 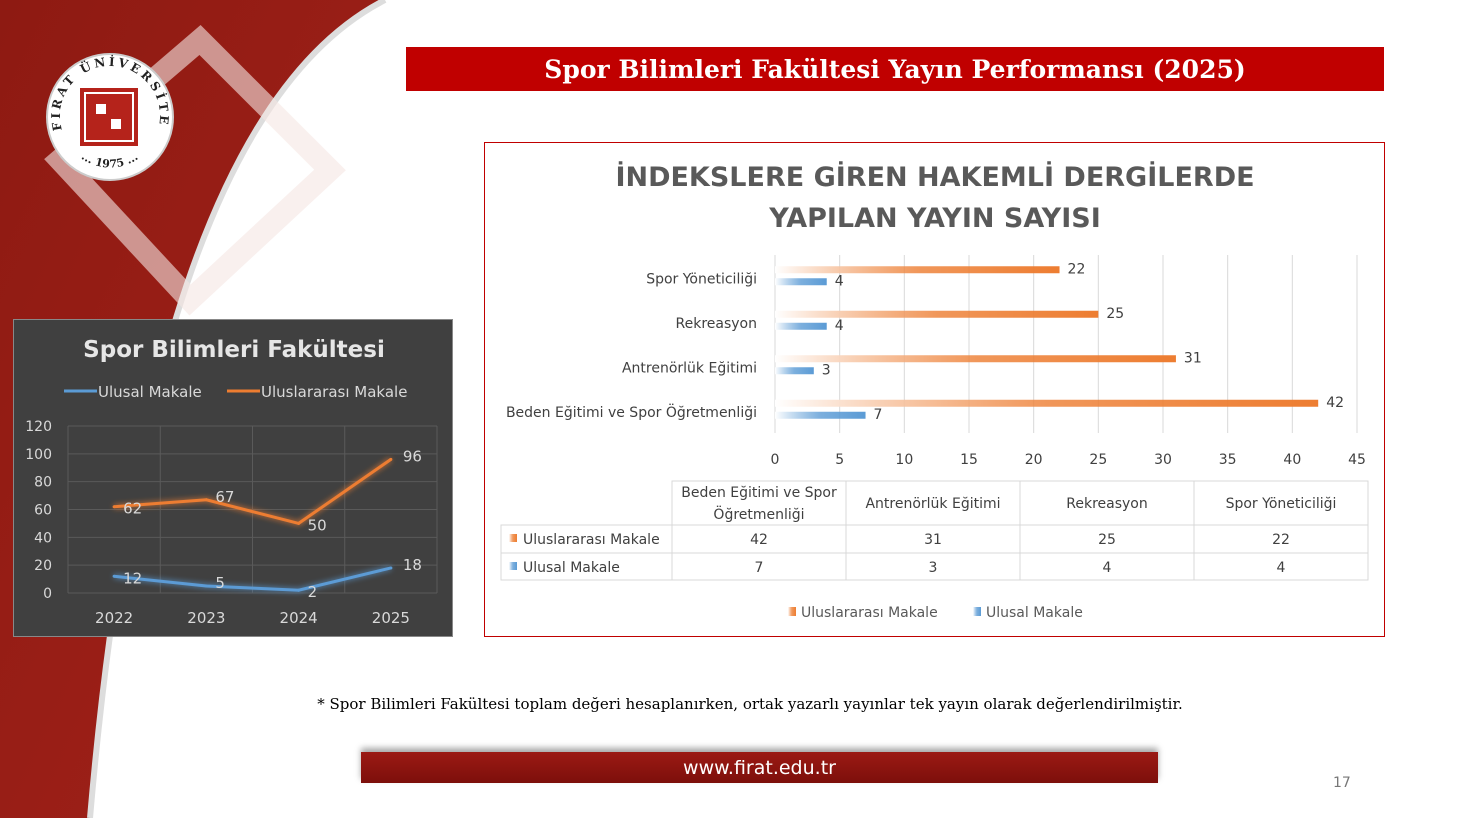 I want to click on website-link: www.firat.edu.tr, so click(x=759, y=767).